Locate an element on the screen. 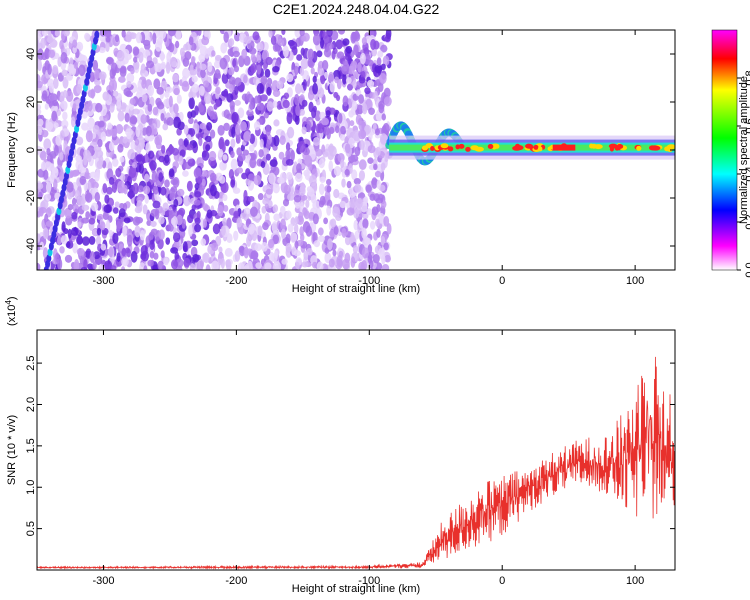 Image resolution: width=750 pixels, height=600 pixels. snr-multiplier-base: (x10 is located at coordinates (12, 315).